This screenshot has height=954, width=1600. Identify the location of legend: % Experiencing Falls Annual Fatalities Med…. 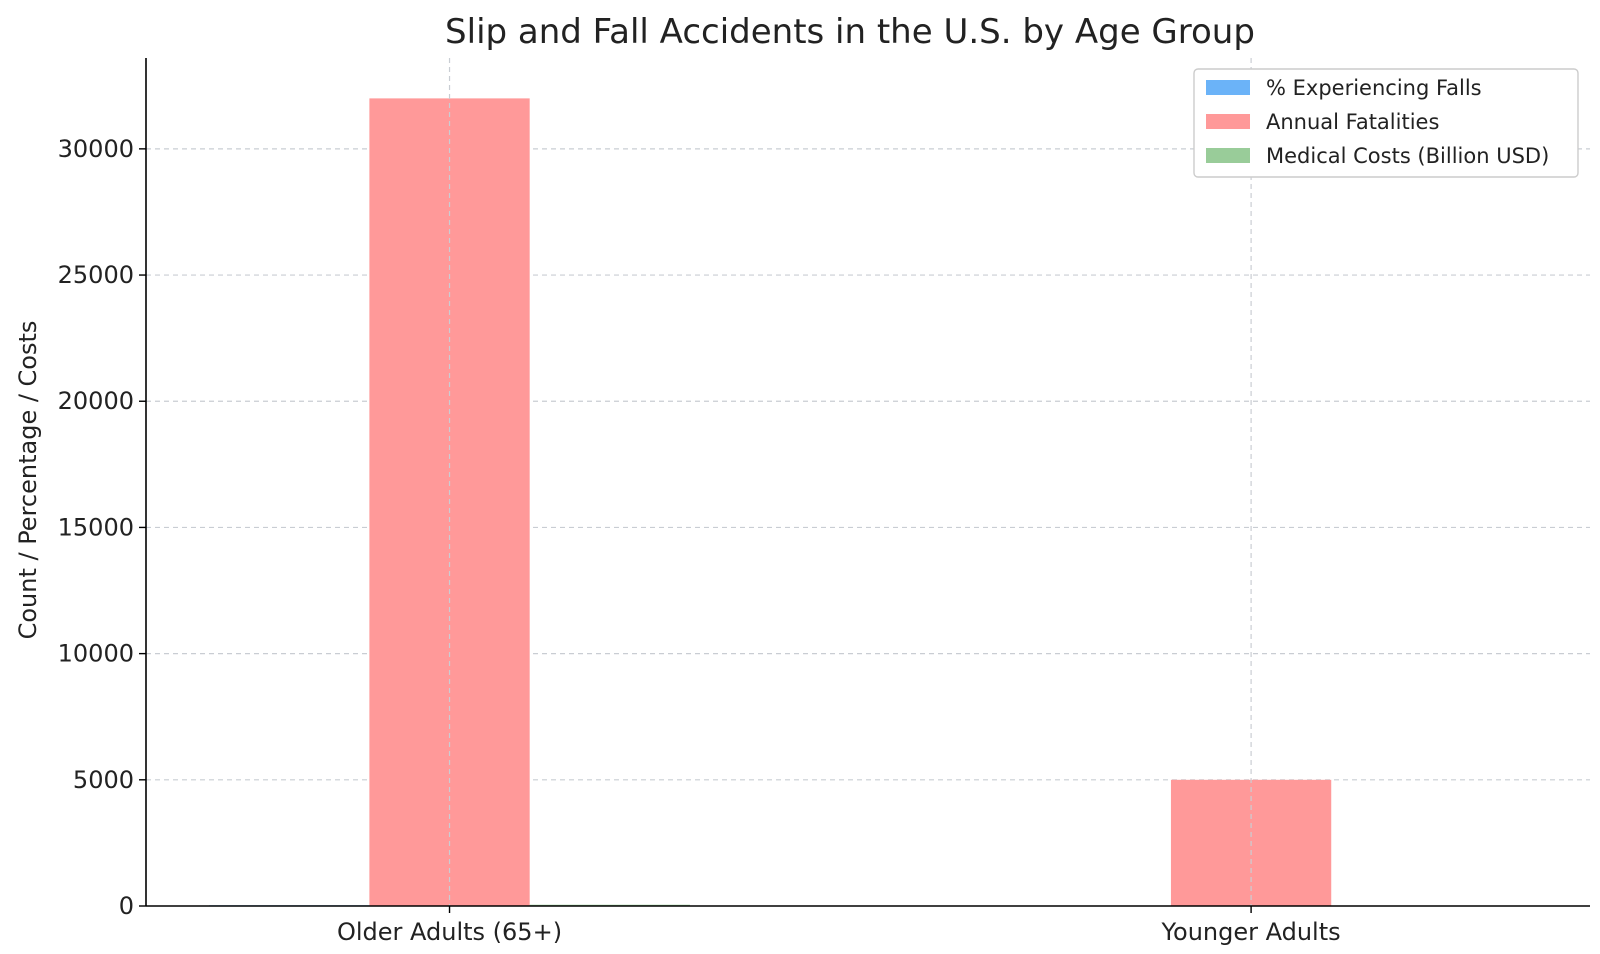
(1386, 123).